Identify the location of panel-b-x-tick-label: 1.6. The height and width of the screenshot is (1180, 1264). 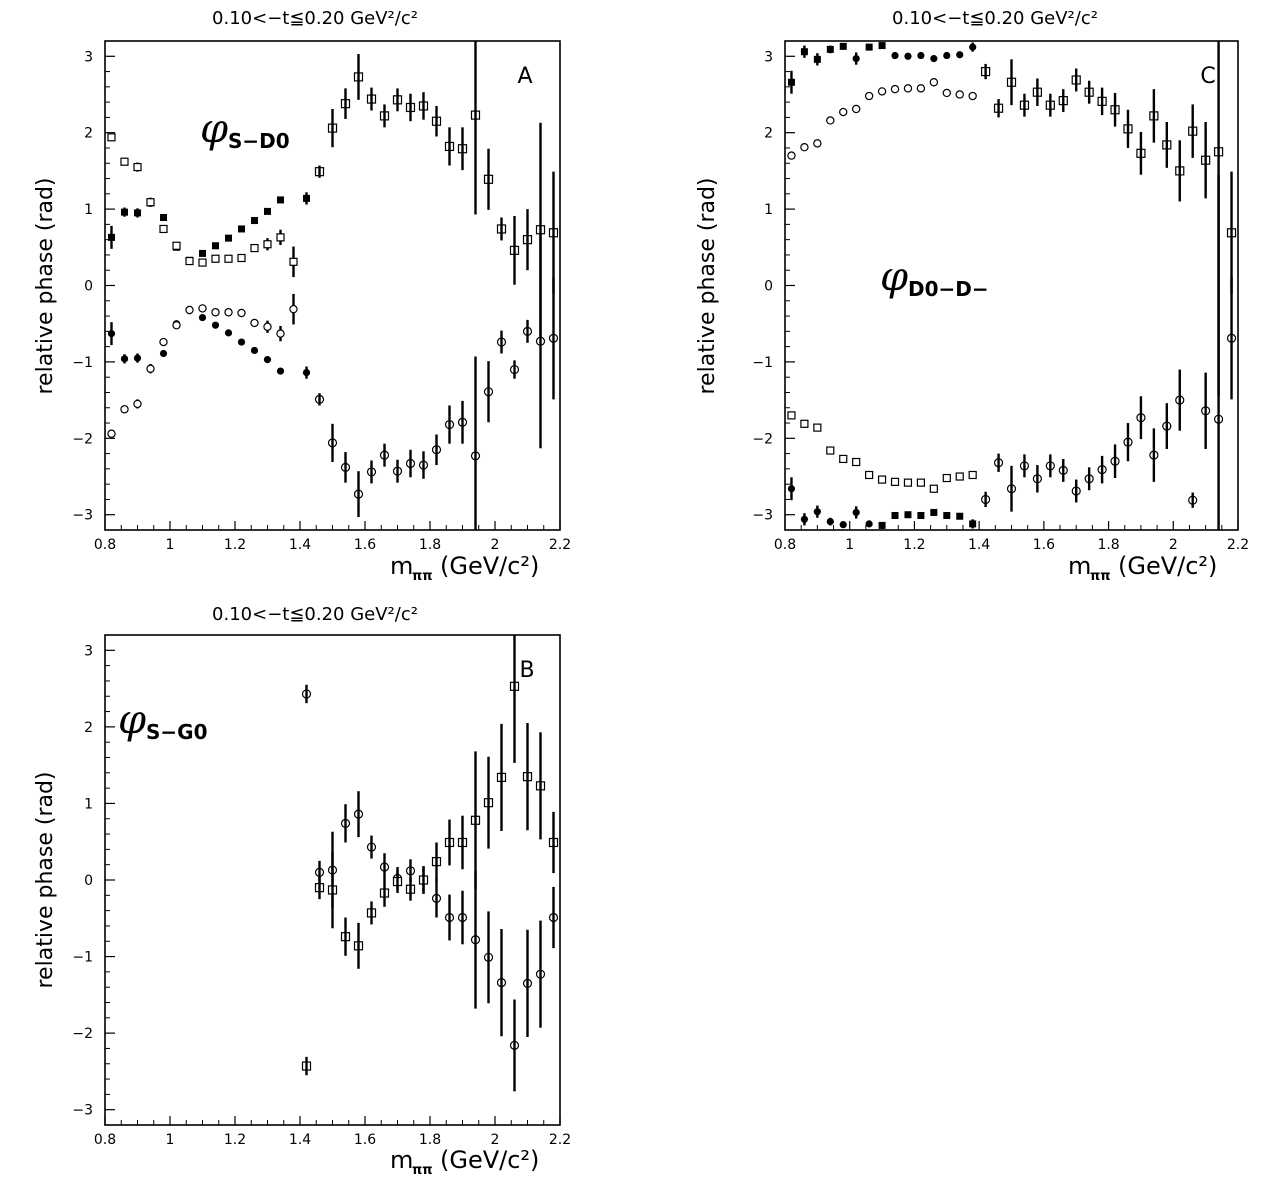
(365, 1140).